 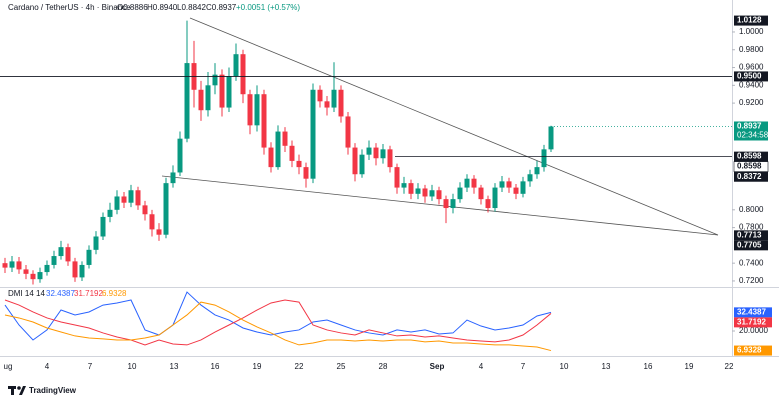 What do you see at coordinates (162, 7) in the screenshot?
I see `ohlc-high: H0.8940` at bounding box center [162, 7].